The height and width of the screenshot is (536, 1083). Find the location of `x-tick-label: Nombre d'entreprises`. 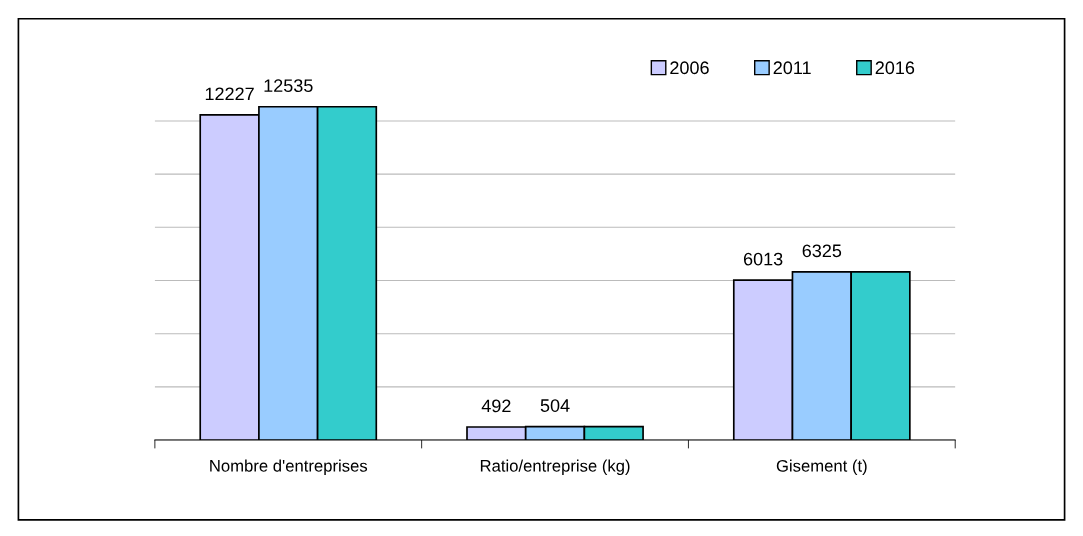

x-tick-label: Nombre d'entreprises is located at coordinates (289, 467).